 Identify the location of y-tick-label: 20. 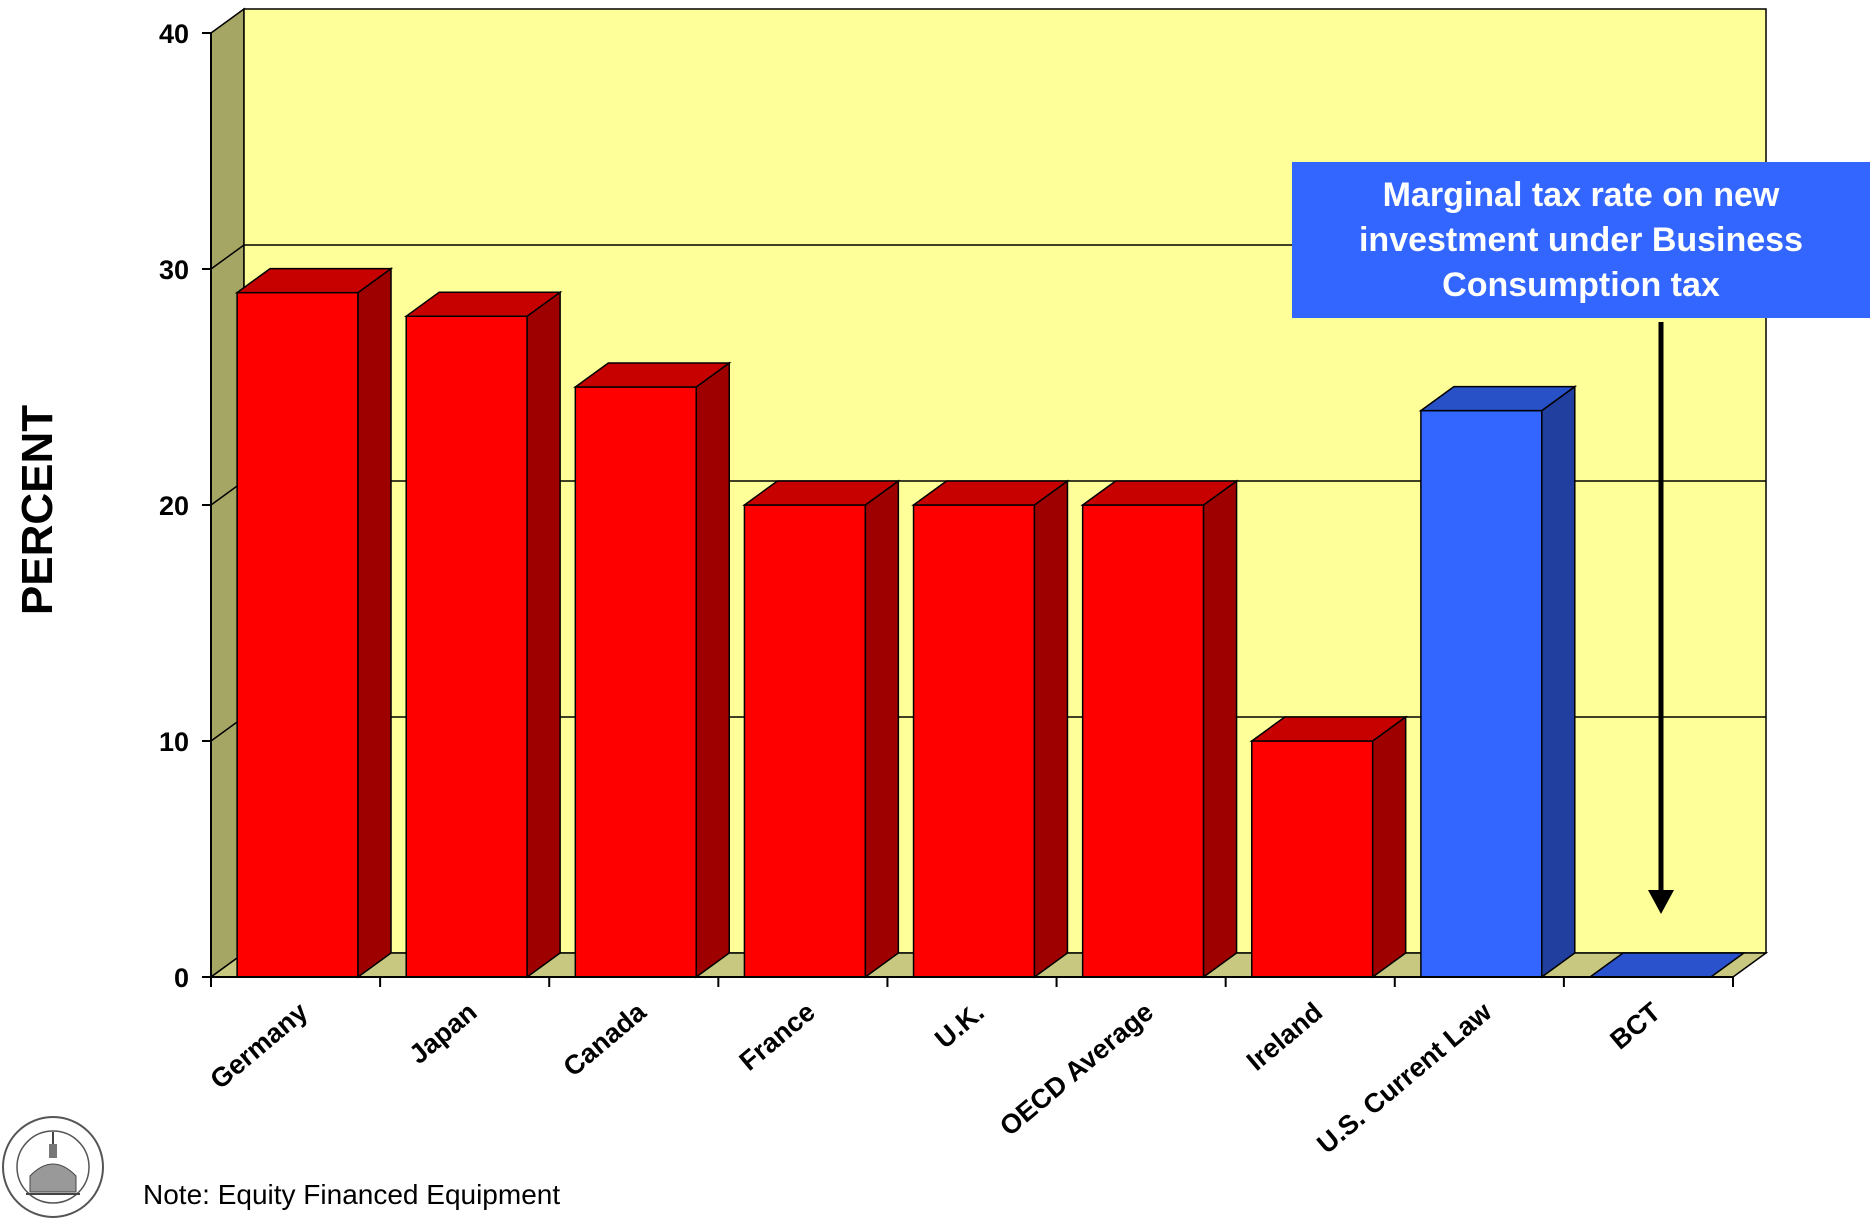
(174, 506).